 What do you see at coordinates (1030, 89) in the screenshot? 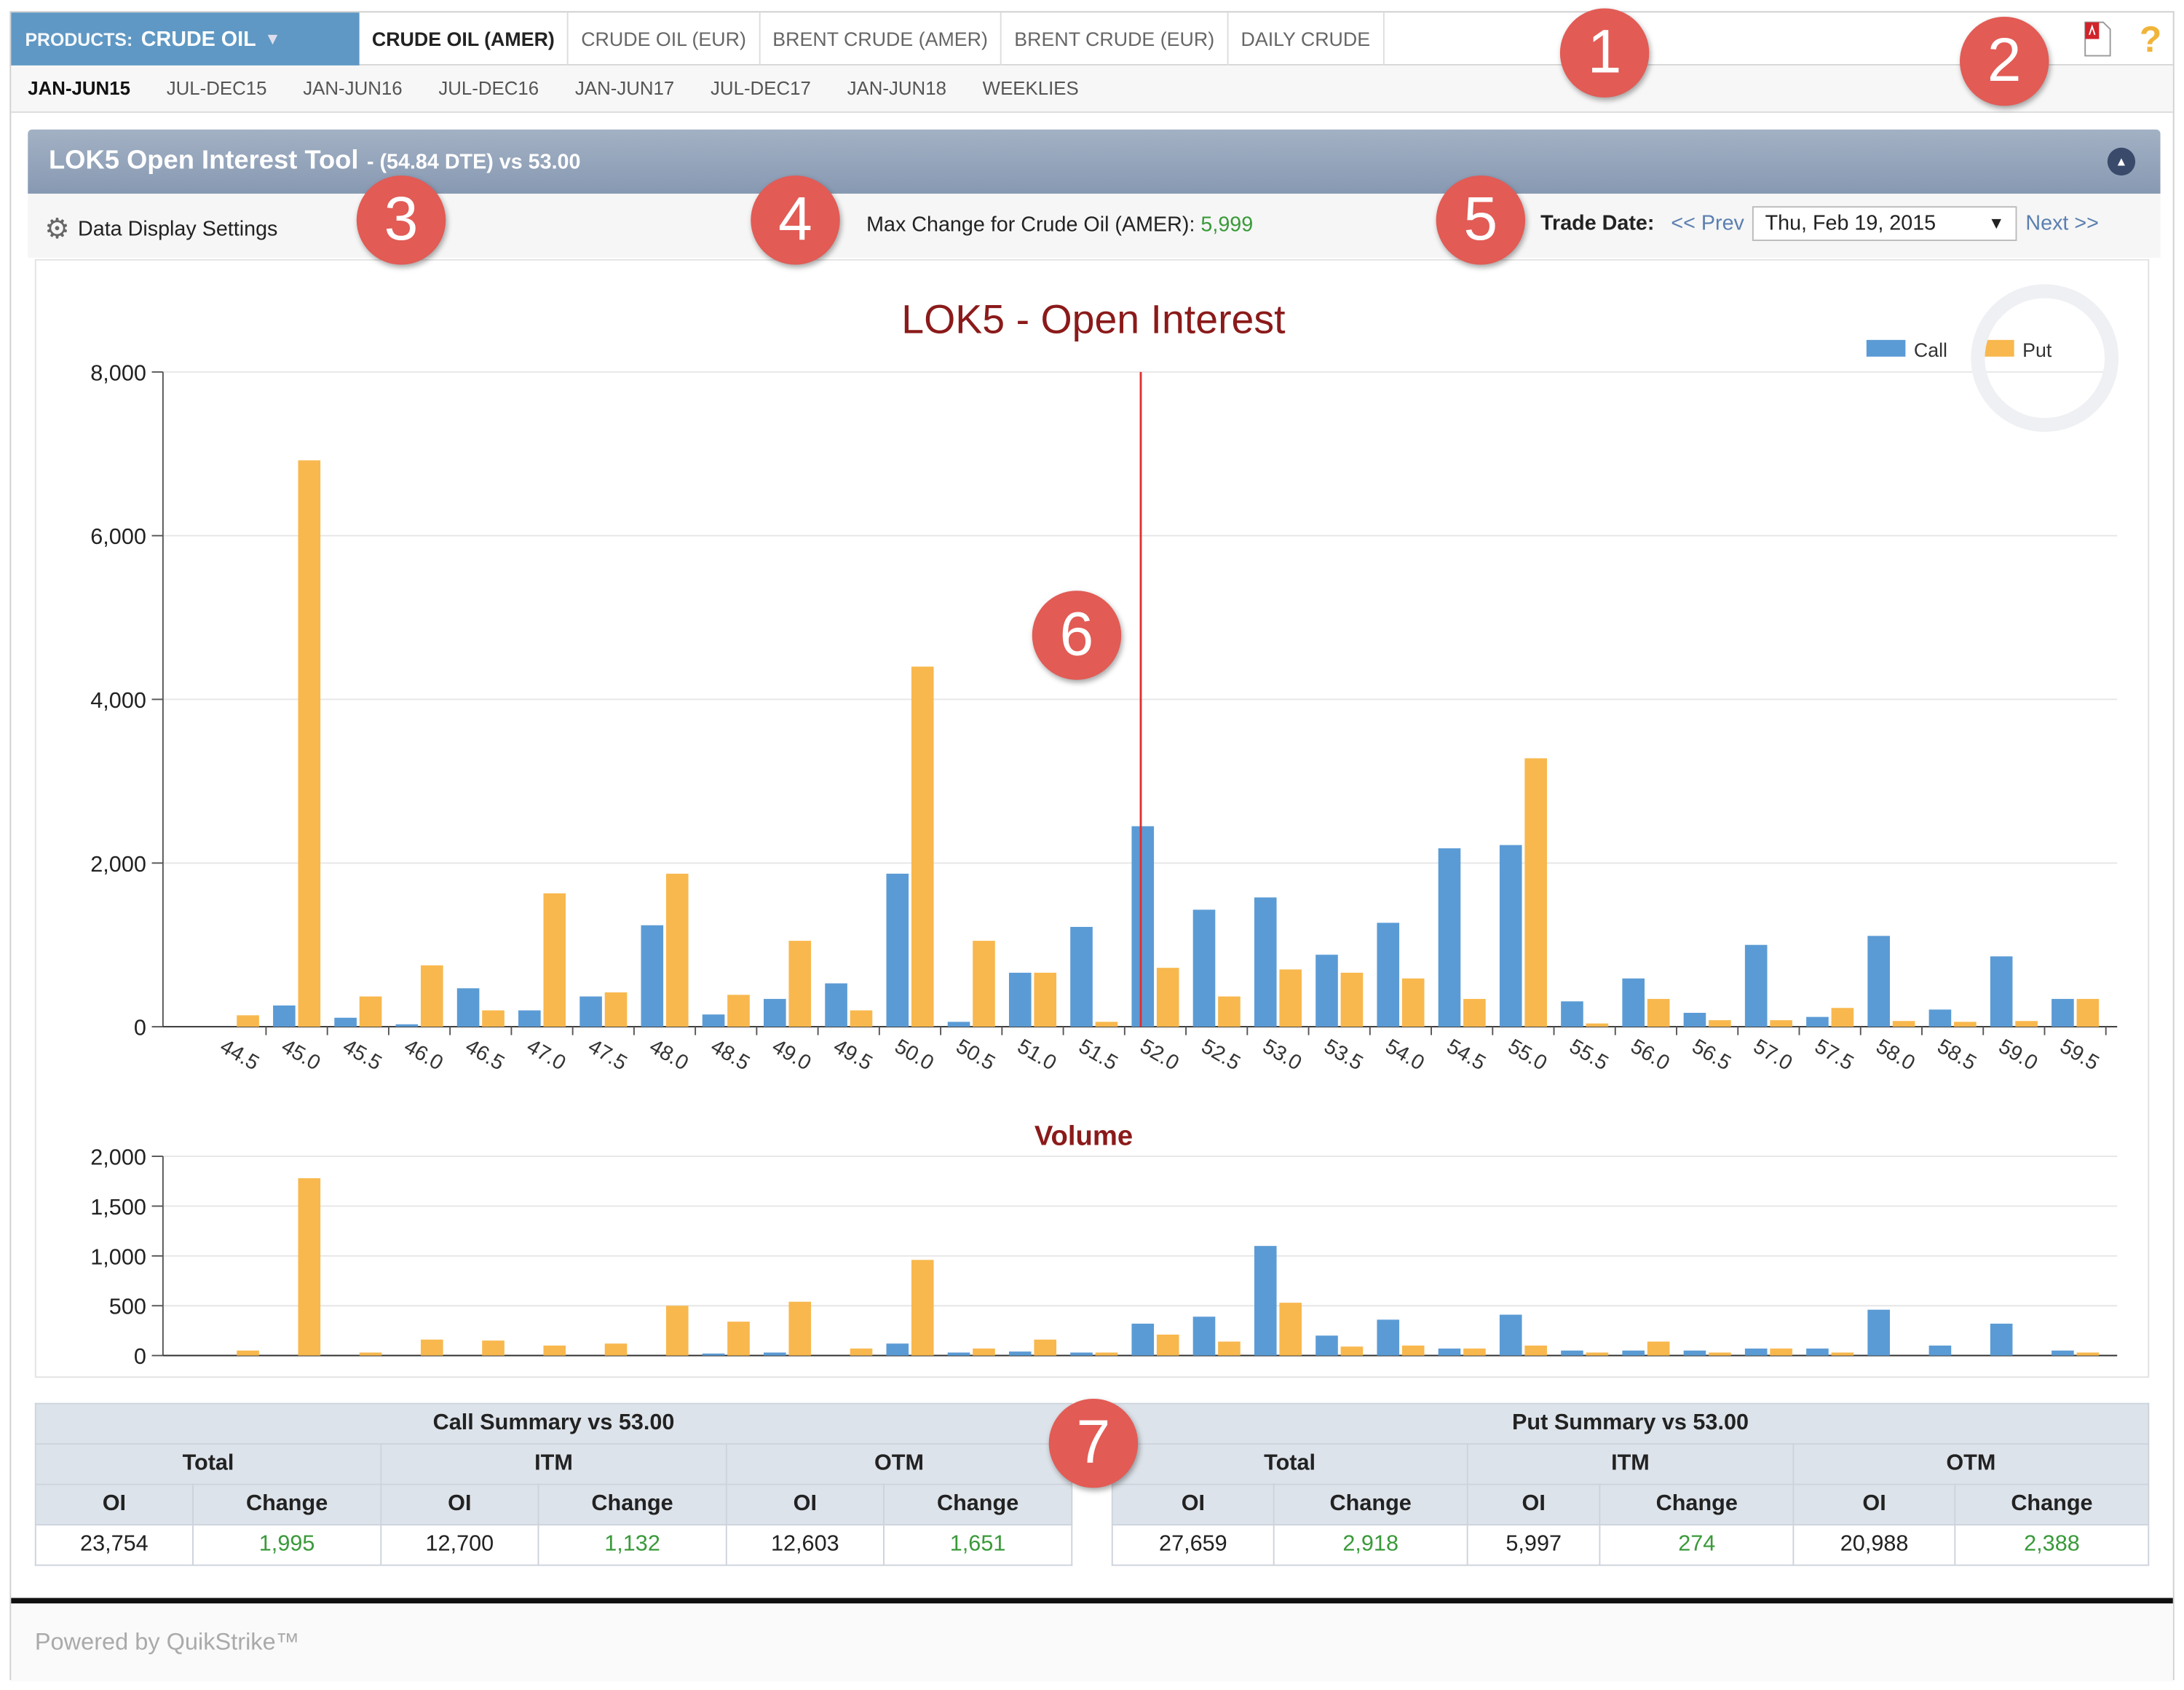
I see `expiry-tab: WEEKLIES` at bounding box center [1030, 89].